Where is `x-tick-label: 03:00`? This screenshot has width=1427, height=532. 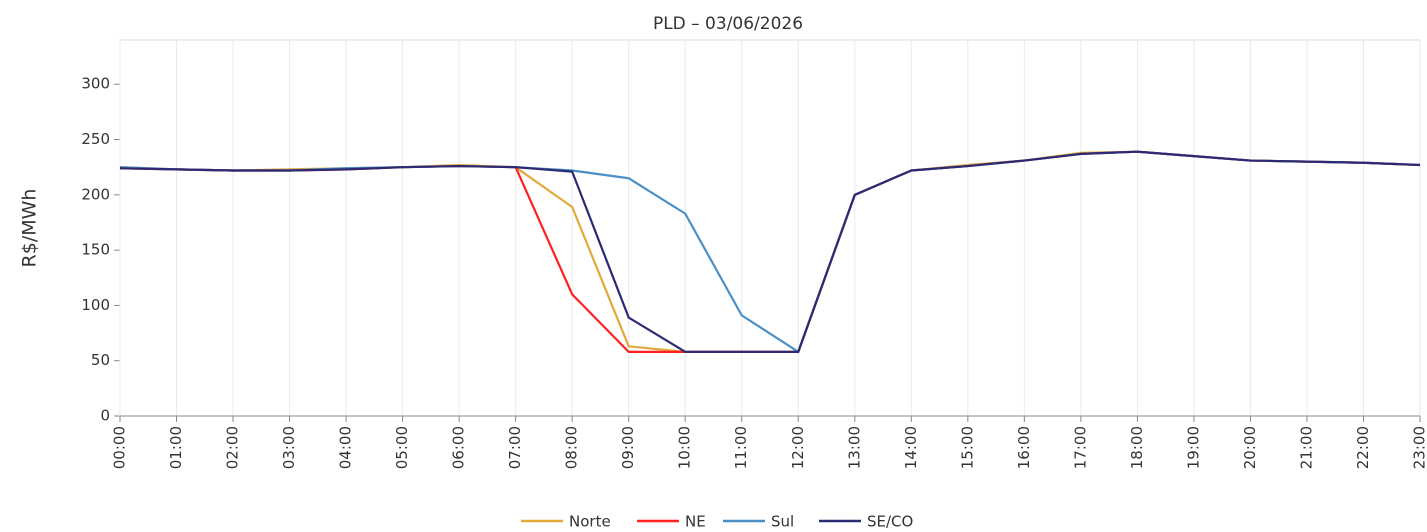
x-tick-label: 03:00 is located at coordinates (289, 447).